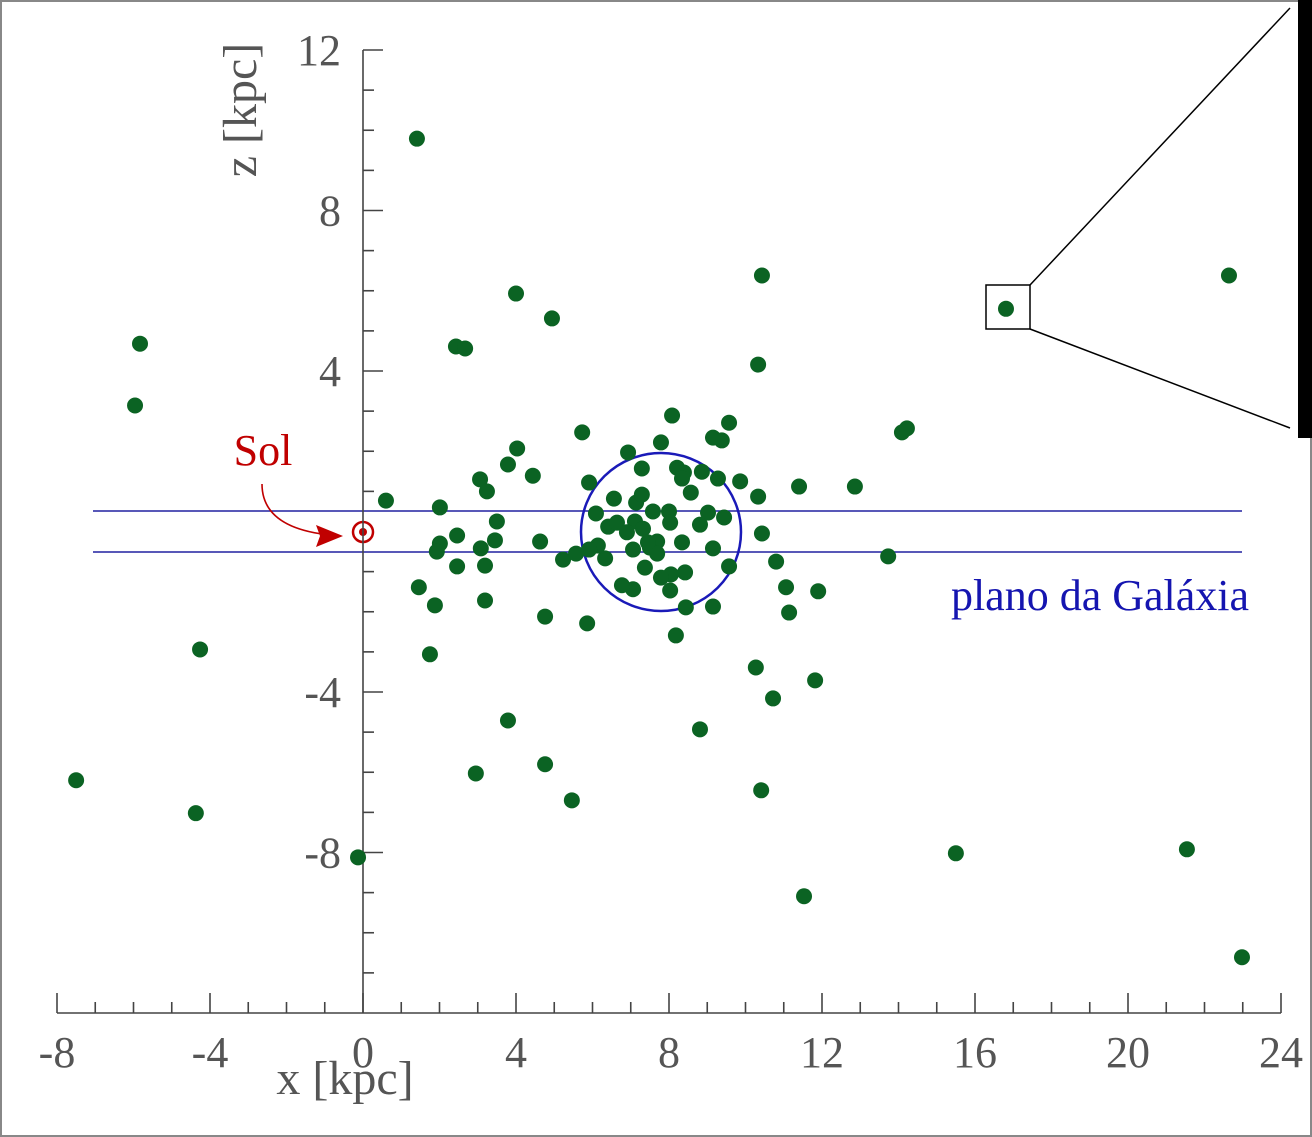 The image size is (1312, 1137). What do you see at coordinates (1128, 1052) in the screenshot?
I see `x-tick-label: 20` at bounding box center [1128, 1052].